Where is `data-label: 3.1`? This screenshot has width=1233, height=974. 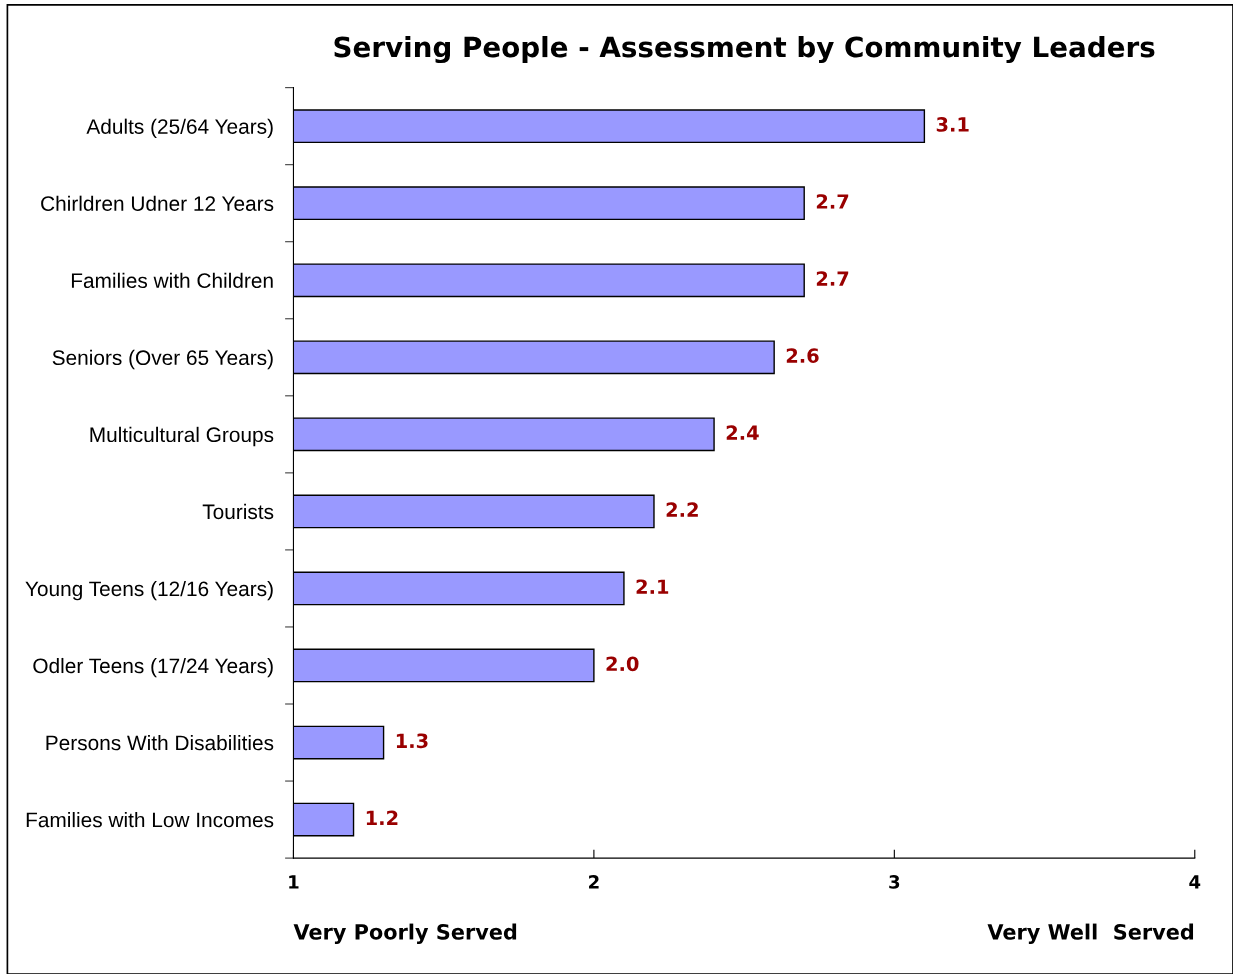
data-label: 3.1 is located at coordinates (952, 124).